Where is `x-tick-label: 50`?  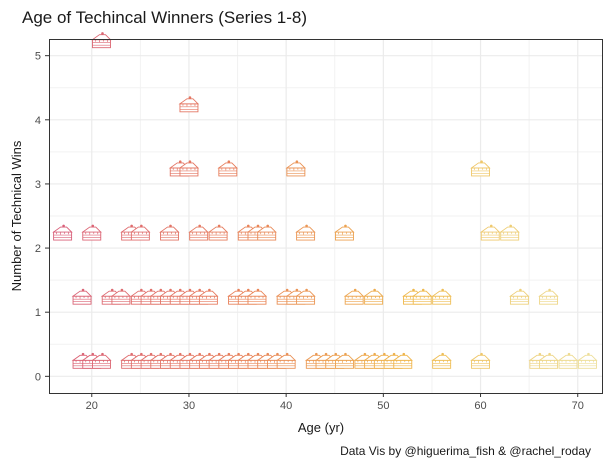 x-tick-label: 50 is located at coordinates (383, 406).